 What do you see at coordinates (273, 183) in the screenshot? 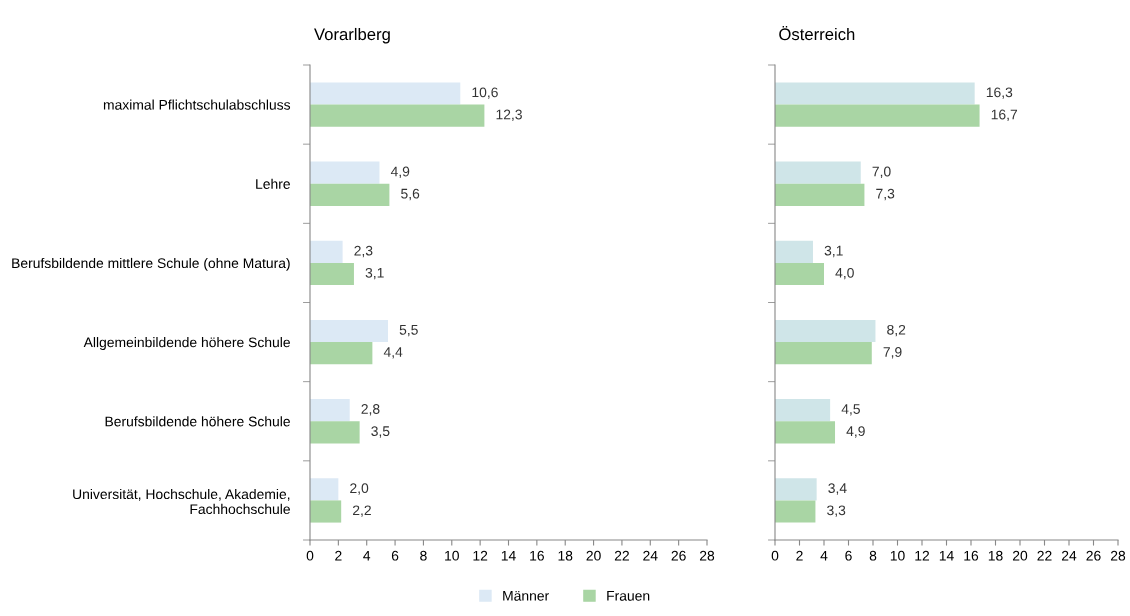
I see `y-tick-label: Lehre` at bounding box center [273, 183].